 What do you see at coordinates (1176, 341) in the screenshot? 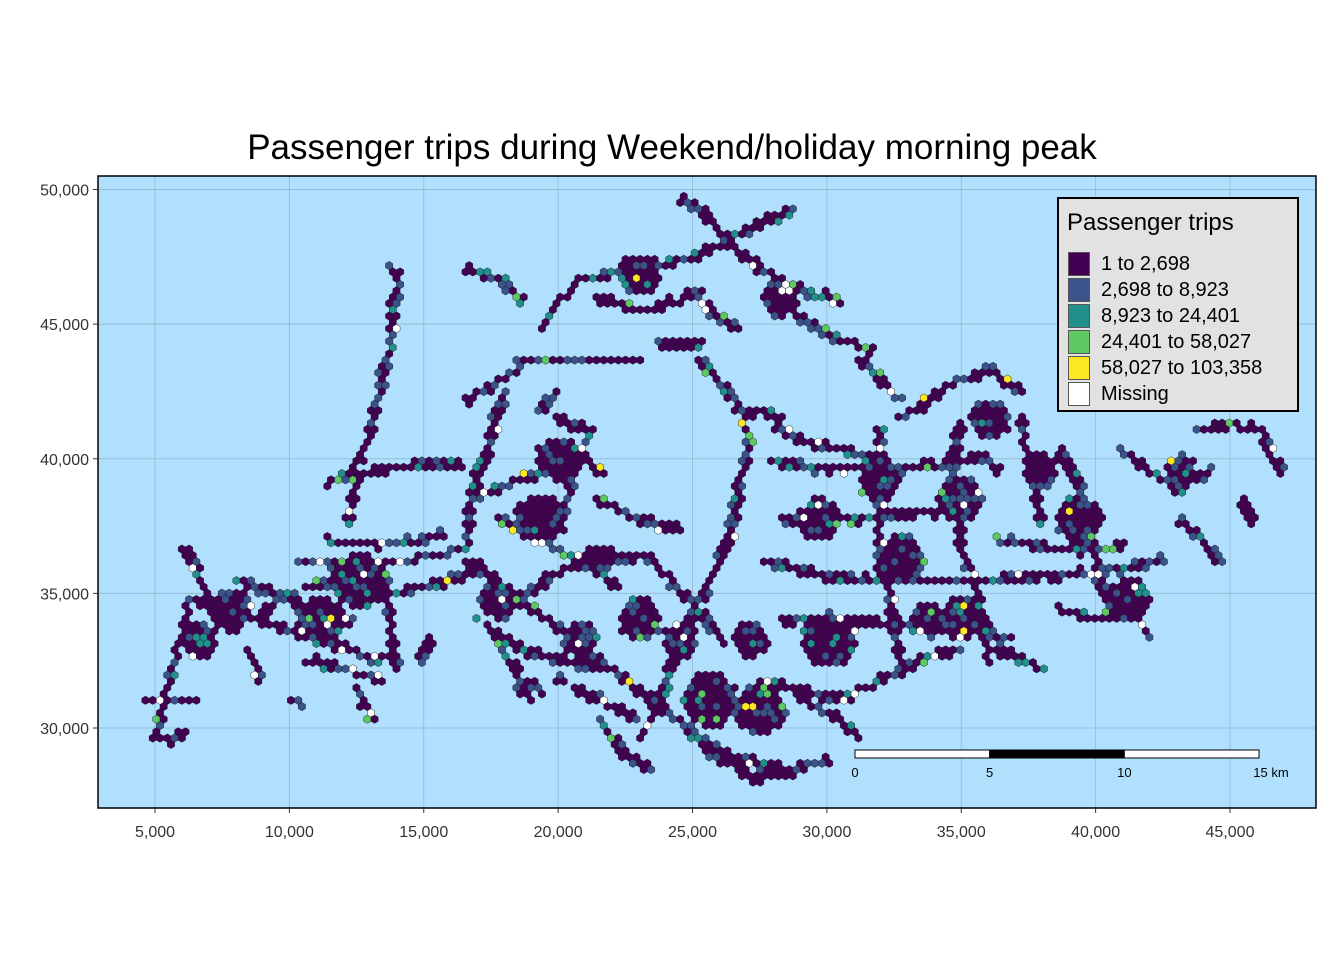
I see `legend-label: 24,401 to 58,027` at bounding box center [1176, 341].